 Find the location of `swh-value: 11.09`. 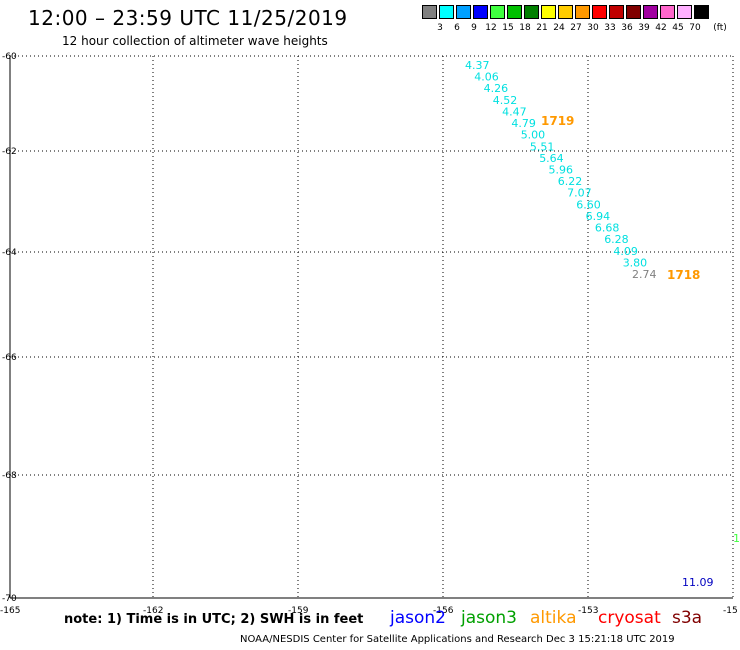

swh-value: 11.09 is located at coordinates (698, 582).